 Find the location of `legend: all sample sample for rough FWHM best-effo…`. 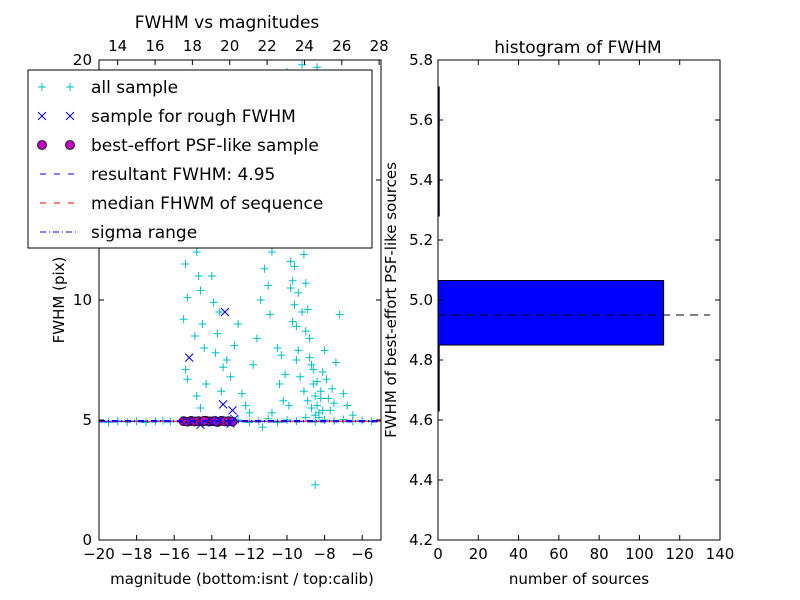

legend: all sample sample for rough FWHM best-effo… is located at coordinates (200, 159).